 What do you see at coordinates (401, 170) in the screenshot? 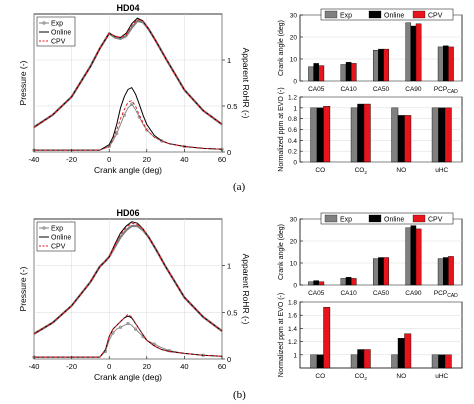
I see `x-tick-label: NO` at bounding box center [401, 170].